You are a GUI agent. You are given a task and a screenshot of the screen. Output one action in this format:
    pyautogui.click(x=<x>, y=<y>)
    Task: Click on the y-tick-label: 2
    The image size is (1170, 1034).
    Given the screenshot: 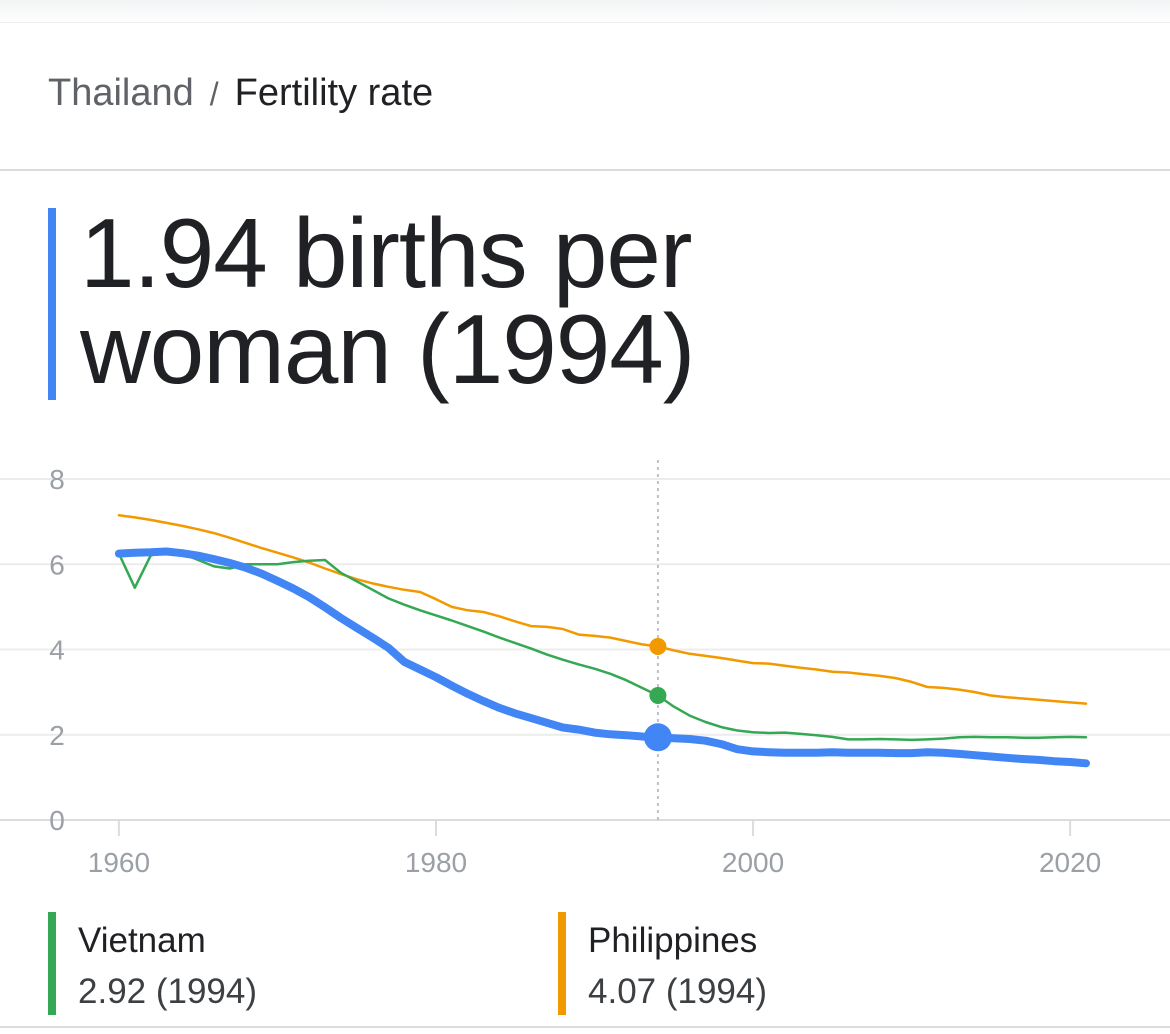 What is the action you would take?
    pyautogui.click(x=57, y=735)
    